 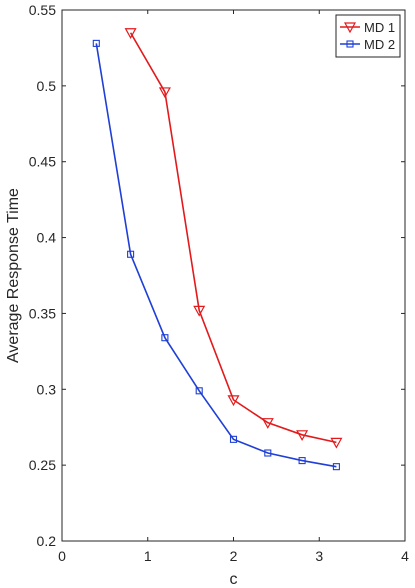 What do you see at coordinates (47, 238) in the screenshot?
I see `y-tick-label: 0.4` at bounding box center [47, 238].